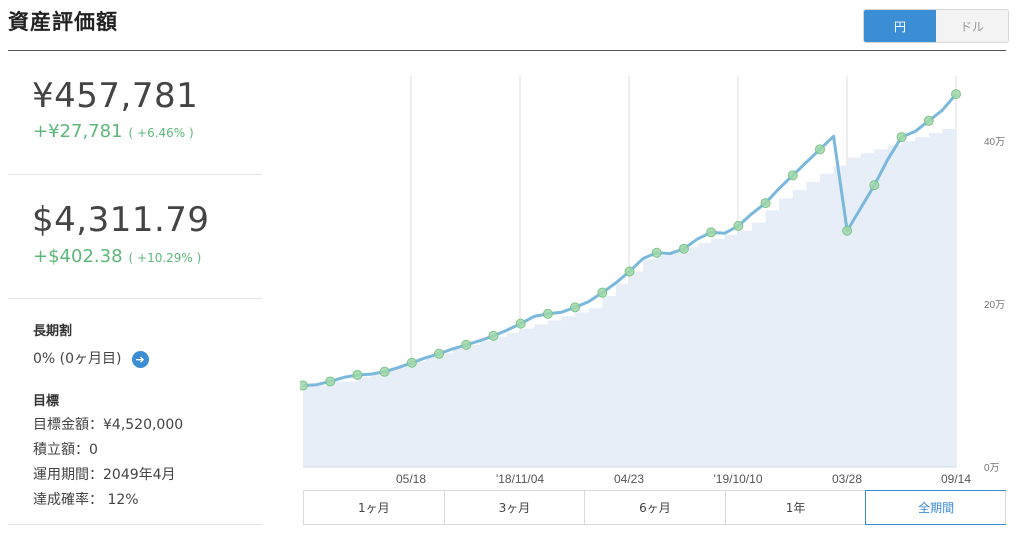  What do you see at coordinates (108, 425) in the screenshot?
I see `goal-target-amount: 目標金額：¥4,520,000` at bounding box center [108, 425].